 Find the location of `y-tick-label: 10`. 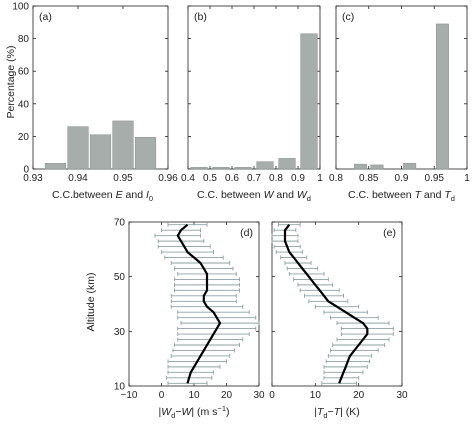

y-tick-label: 10 is located at coordinates (120, 387).